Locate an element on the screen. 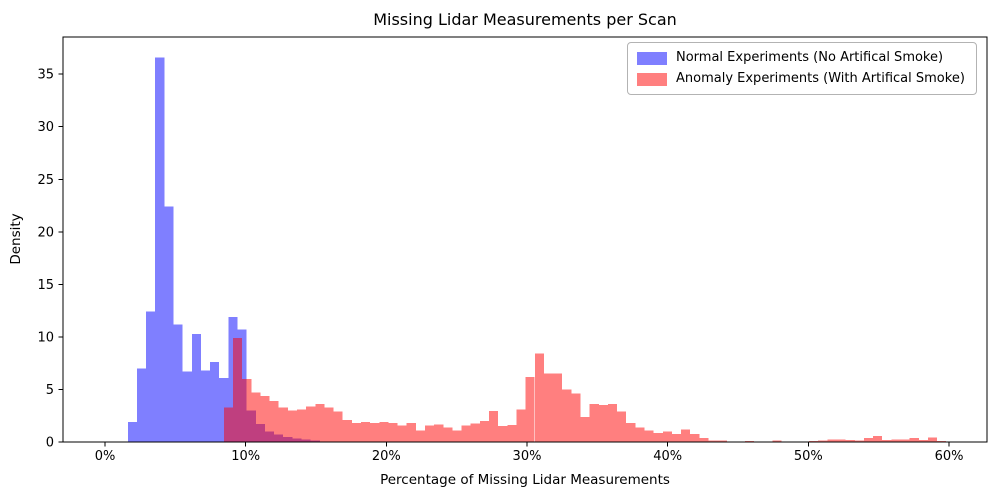  x-tick-label: 30% is located at coordinates (527, 456).